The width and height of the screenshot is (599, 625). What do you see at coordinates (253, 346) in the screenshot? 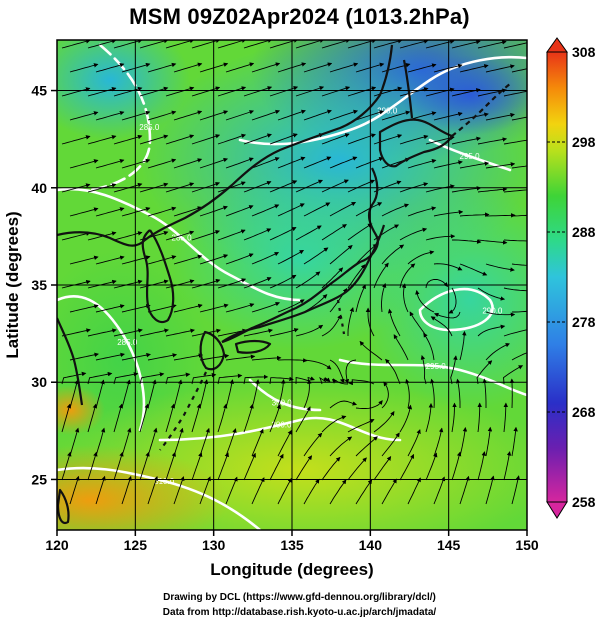
I see `coast-shikoku` at bounding box center [253, 346].